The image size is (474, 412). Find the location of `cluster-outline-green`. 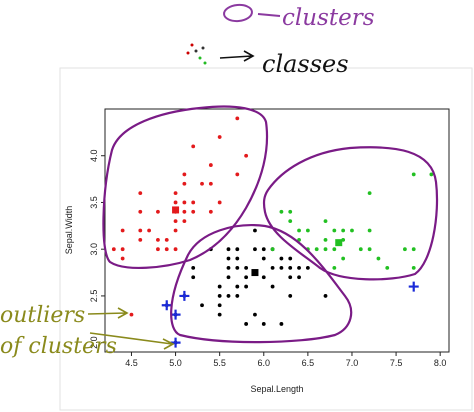

cluster-outline-green is located at coordinates (350, 213).